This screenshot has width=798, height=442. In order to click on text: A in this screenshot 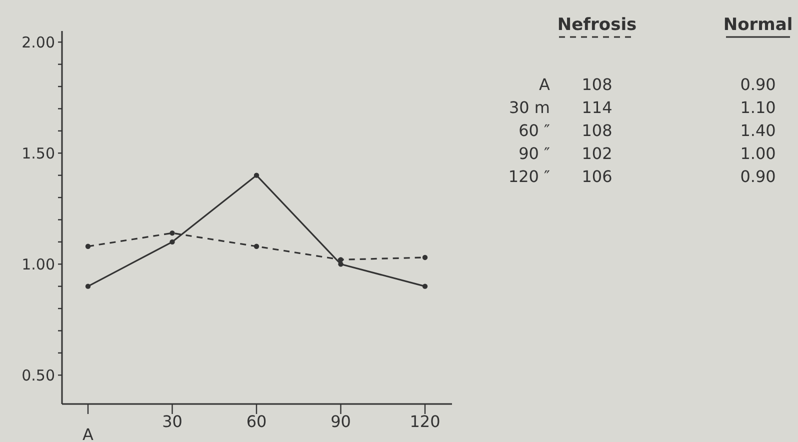, I will do `click(544, 84)`.